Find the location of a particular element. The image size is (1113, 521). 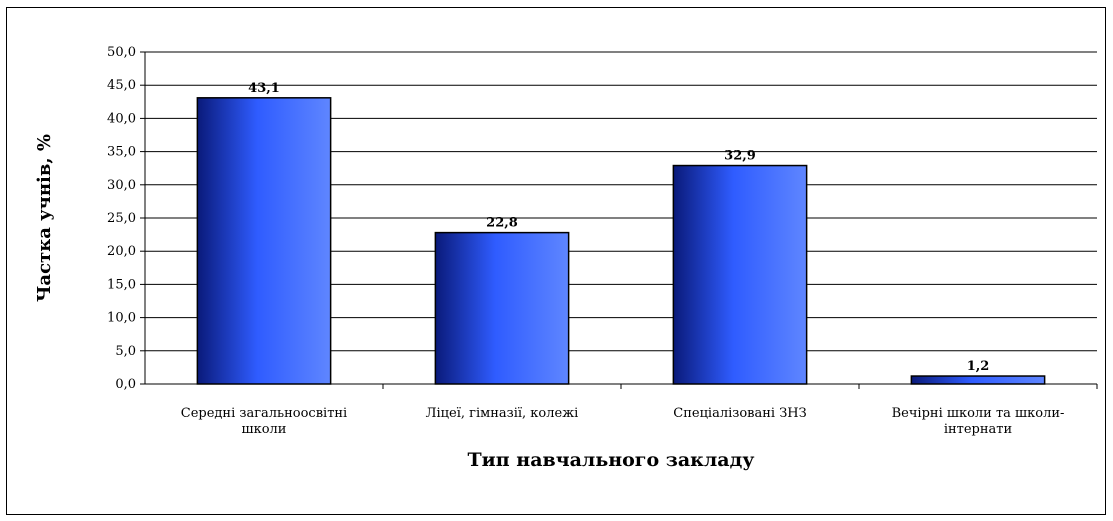

y-tick-label: 30,0 is located at coordinates (121, 185).